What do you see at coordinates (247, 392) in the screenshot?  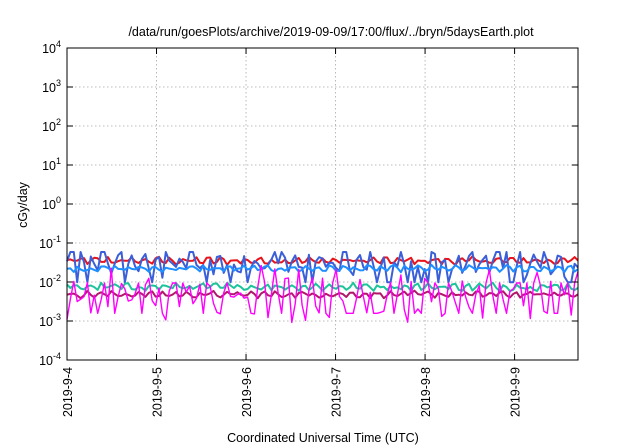 I see `x-tick-label: 2019-9-6` at bounding box center [247, 392].